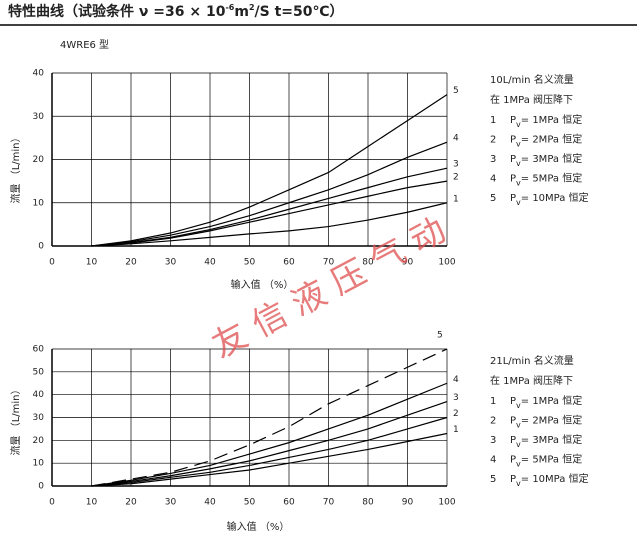 This screenshot has height=541, width=637. I want to click on x-tick-label: 0, so click(52, 263).